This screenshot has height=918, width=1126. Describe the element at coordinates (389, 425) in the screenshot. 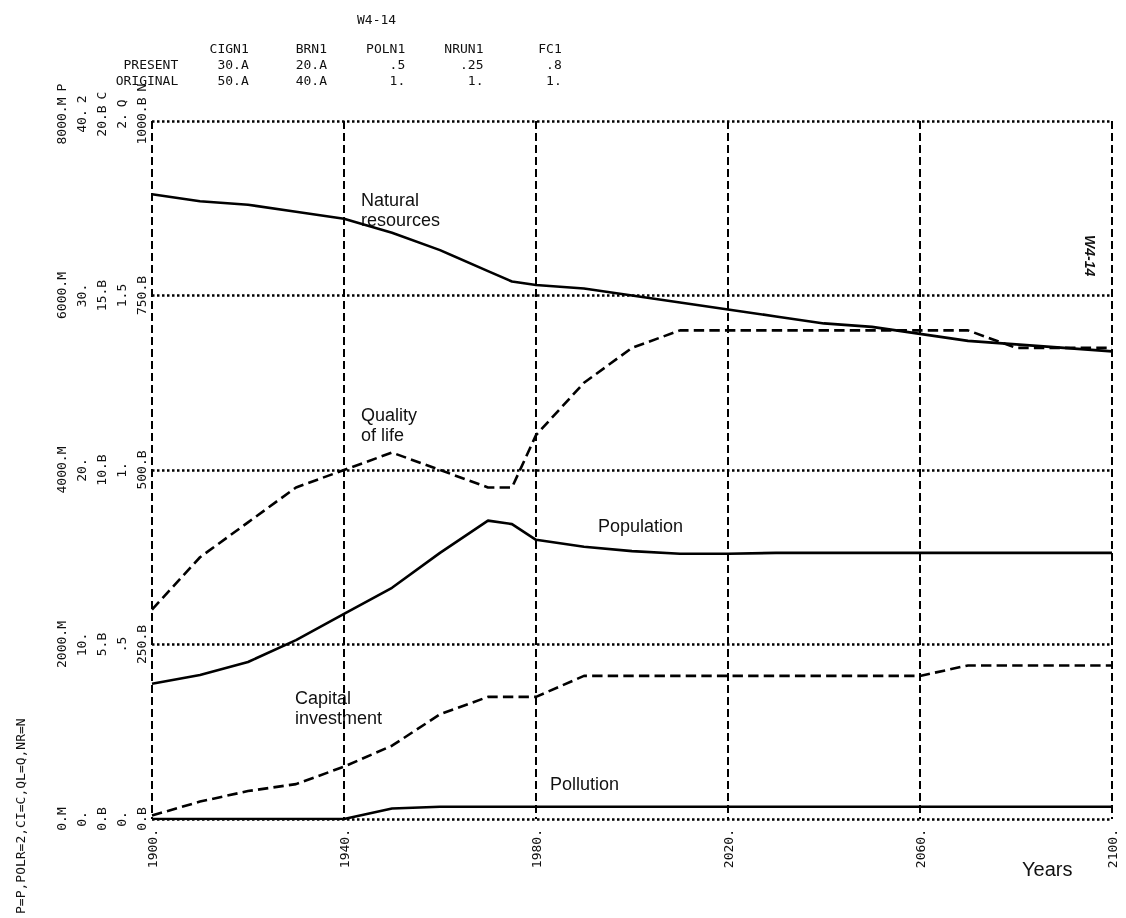

I see `annotation: Quality of life` at that location.